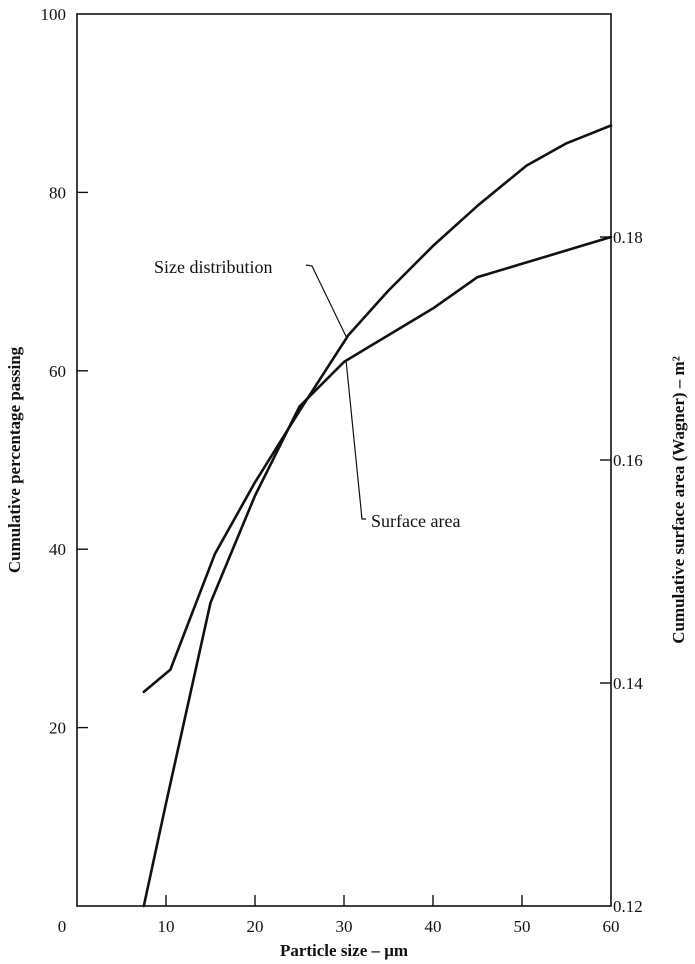  Describe the element at coordinates (678, 500) in the screenshot. I see `y2-axis-title: Cumulative surface area (Wagner) – m²` at that location.